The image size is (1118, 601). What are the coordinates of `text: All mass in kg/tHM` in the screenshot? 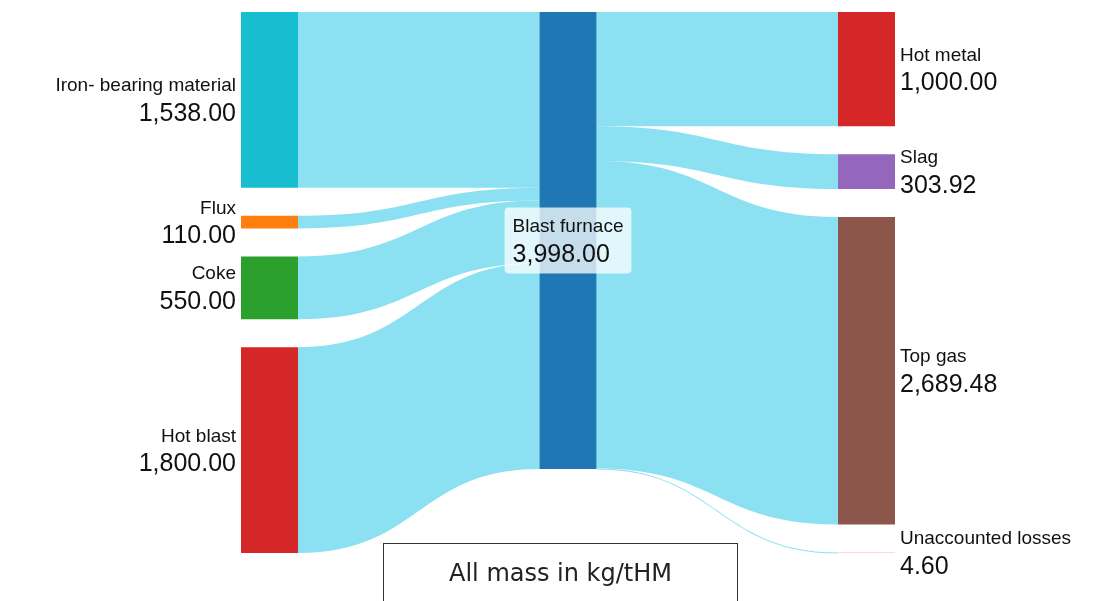 It's located at (560, 572).